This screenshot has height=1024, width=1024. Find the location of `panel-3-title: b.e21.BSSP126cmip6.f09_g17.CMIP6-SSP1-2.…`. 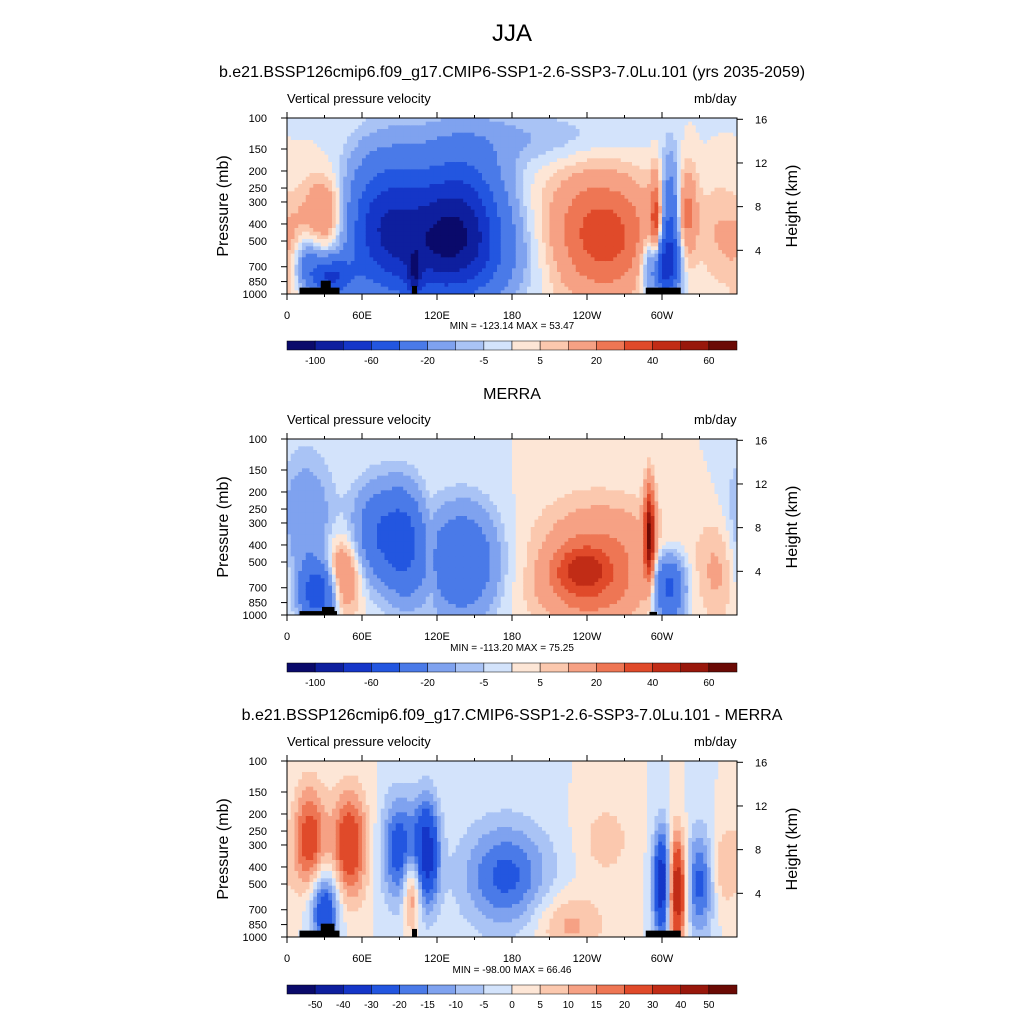

panel-3-title: b.e21.BSSP126cmip6.f09_g17.CMIP6-SSP1-2.… is located at coordinates (512, 715).